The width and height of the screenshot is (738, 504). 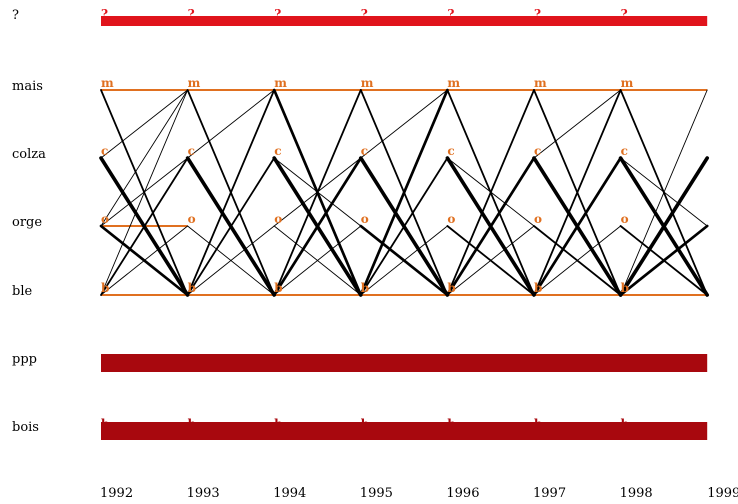 I want to click on year-label: 1997, so click(x=549, y=493).